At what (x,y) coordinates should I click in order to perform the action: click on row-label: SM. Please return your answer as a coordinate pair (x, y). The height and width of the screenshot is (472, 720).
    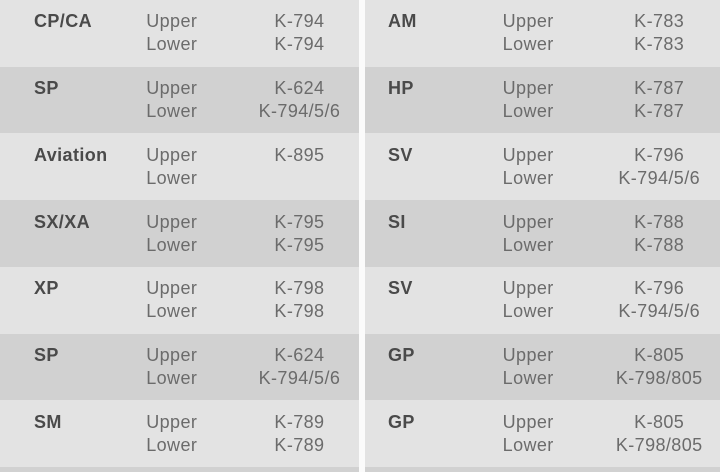
    Looking at the image, I should click on (48, 421).